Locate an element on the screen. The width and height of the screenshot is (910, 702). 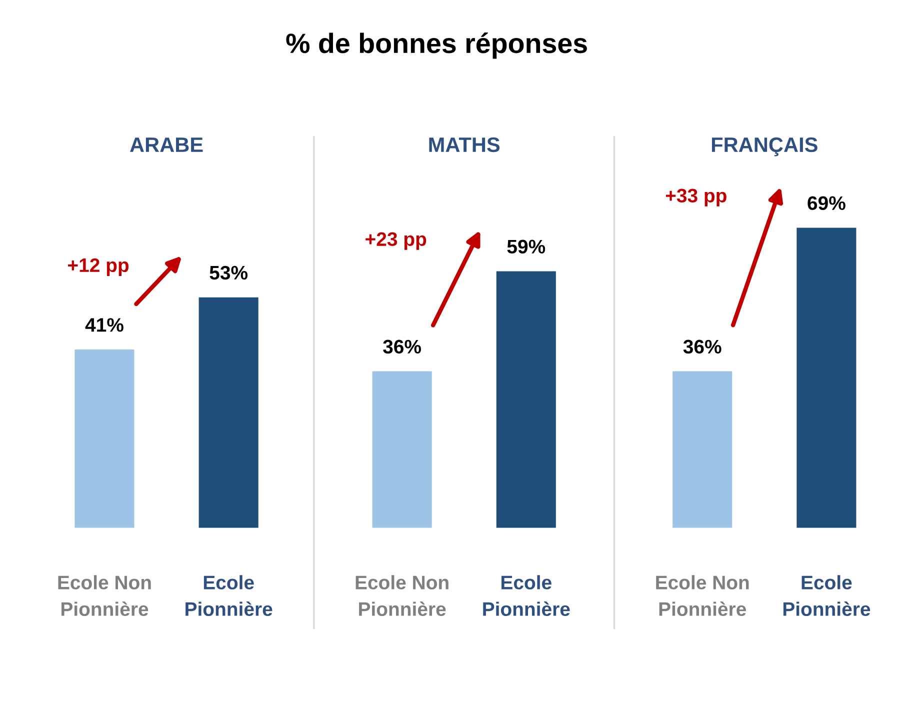
chart-title: MATHS is located at coordinates (464, 144).